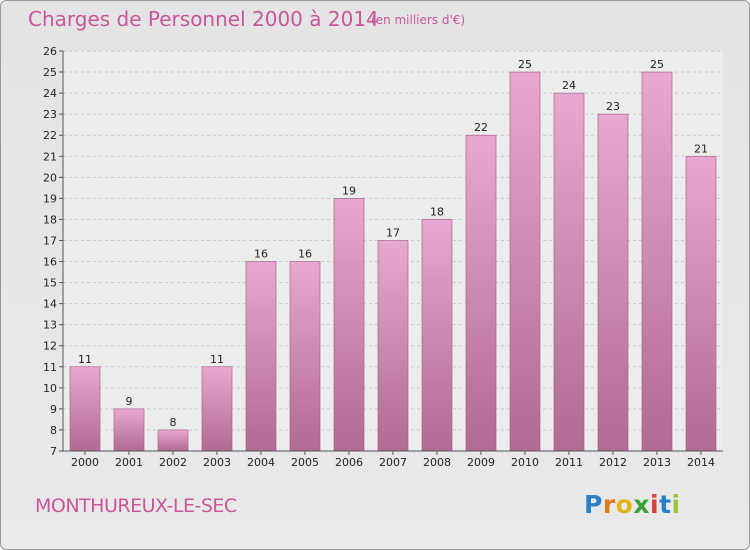  Describe the element at coordinates (525, 261) in the screenshot. I see `bar-2010` at that location.